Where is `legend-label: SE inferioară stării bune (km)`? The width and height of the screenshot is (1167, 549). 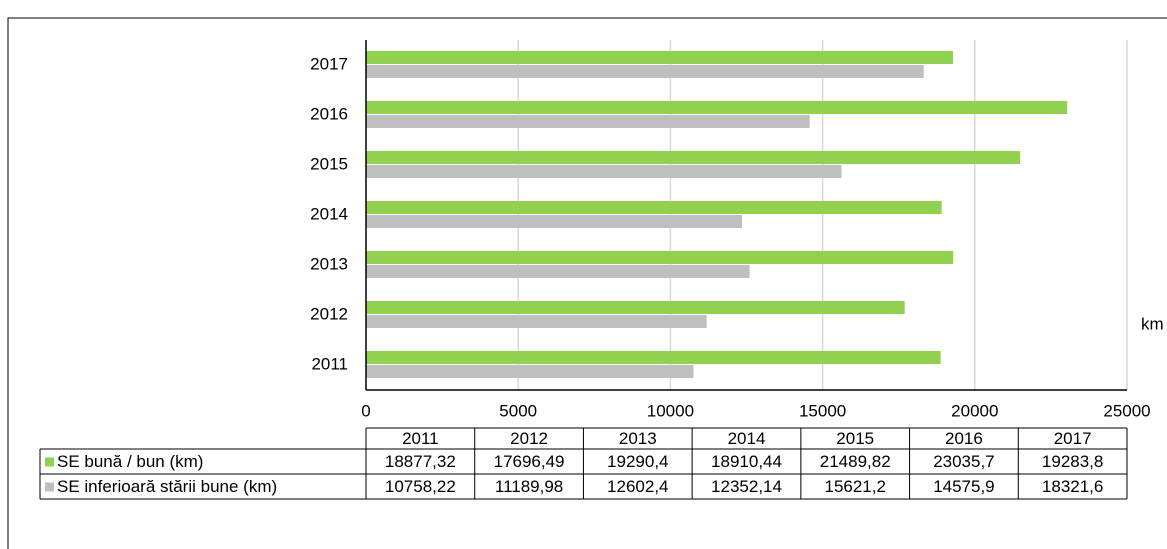 legend-label: SE inferioară stării bune (km) is located at coordinates (167, 486).